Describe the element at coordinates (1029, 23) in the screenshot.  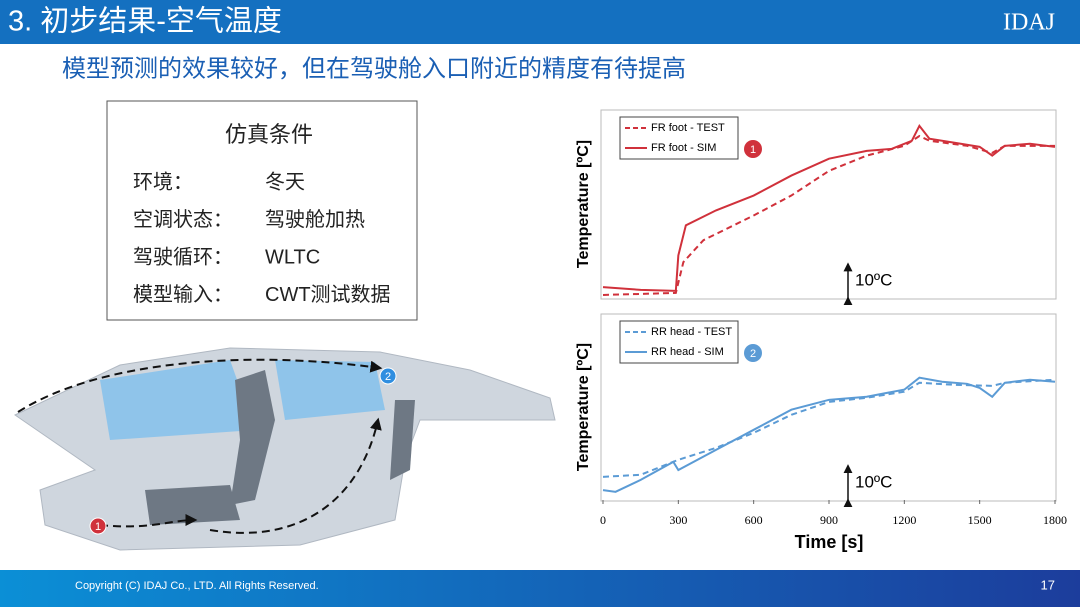
I see `logo: IDAJ` at that location.